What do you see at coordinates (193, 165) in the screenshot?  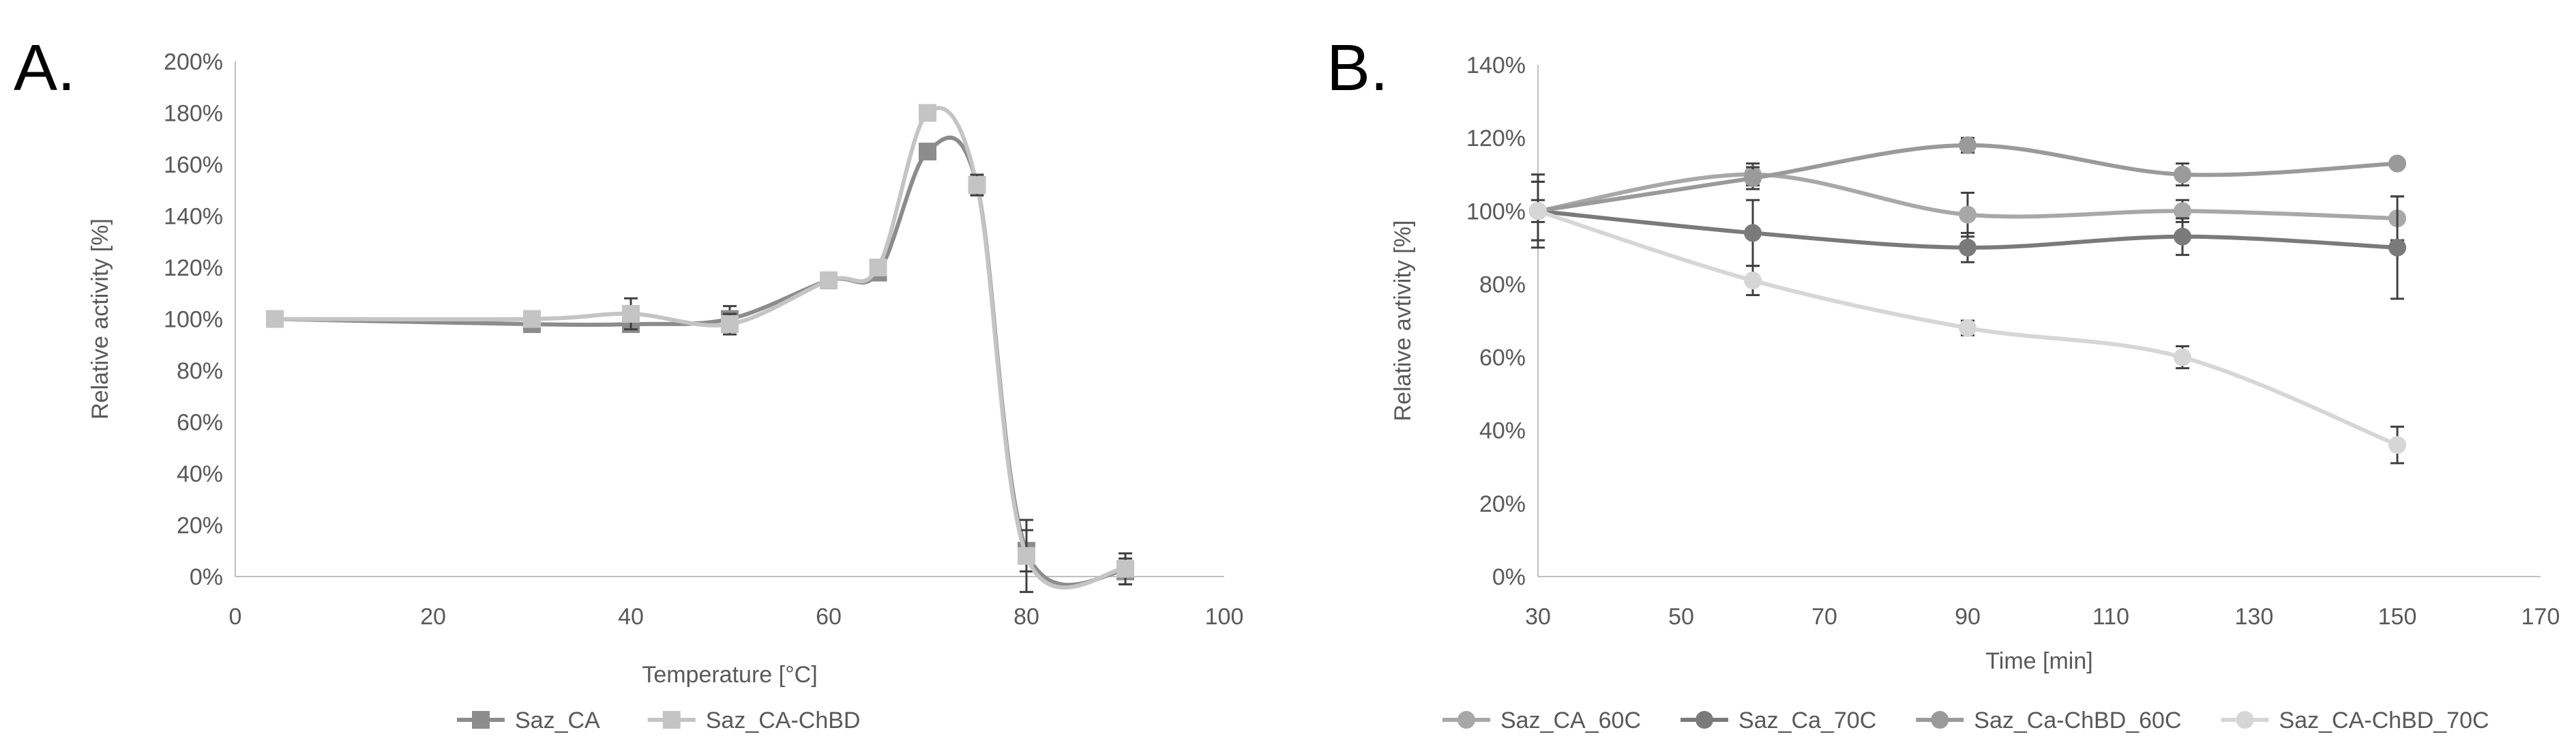 I see `y-tick-label: 160%` at bounding box center [193, 165].